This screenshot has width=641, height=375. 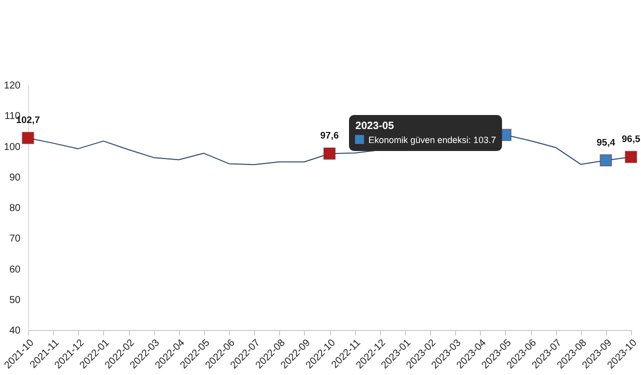 I want to click on y-tick-label: 50, so click(x=15, y=300).